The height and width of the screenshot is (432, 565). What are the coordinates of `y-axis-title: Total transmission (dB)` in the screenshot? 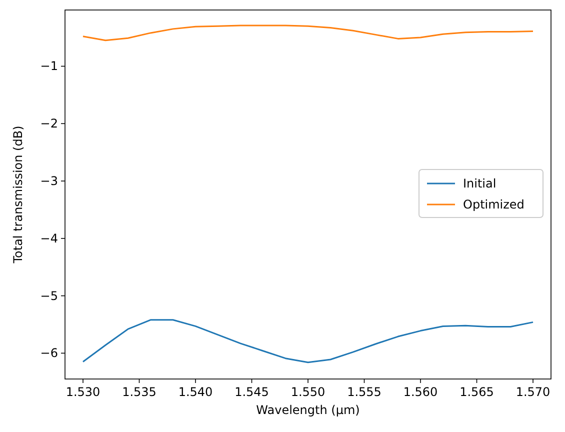 It's located at (18, 195).